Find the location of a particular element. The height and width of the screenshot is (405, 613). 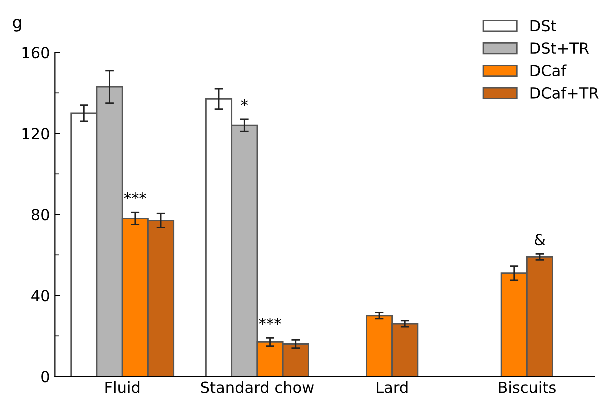

legend-label: DSt is located at coordinates (543, 26).